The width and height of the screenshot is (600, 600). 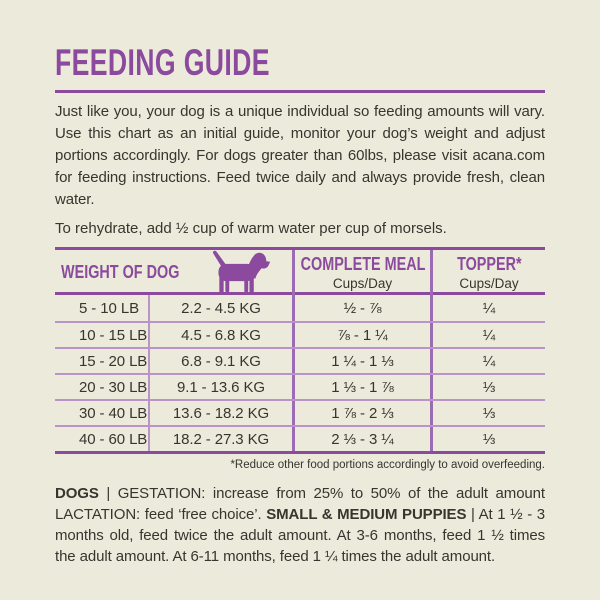 What do you see at coordinates (362, 264) in the screenshot?
I see `complete-meal-header-label: COMPLETE MEAL` at bounding box center [362, 264].